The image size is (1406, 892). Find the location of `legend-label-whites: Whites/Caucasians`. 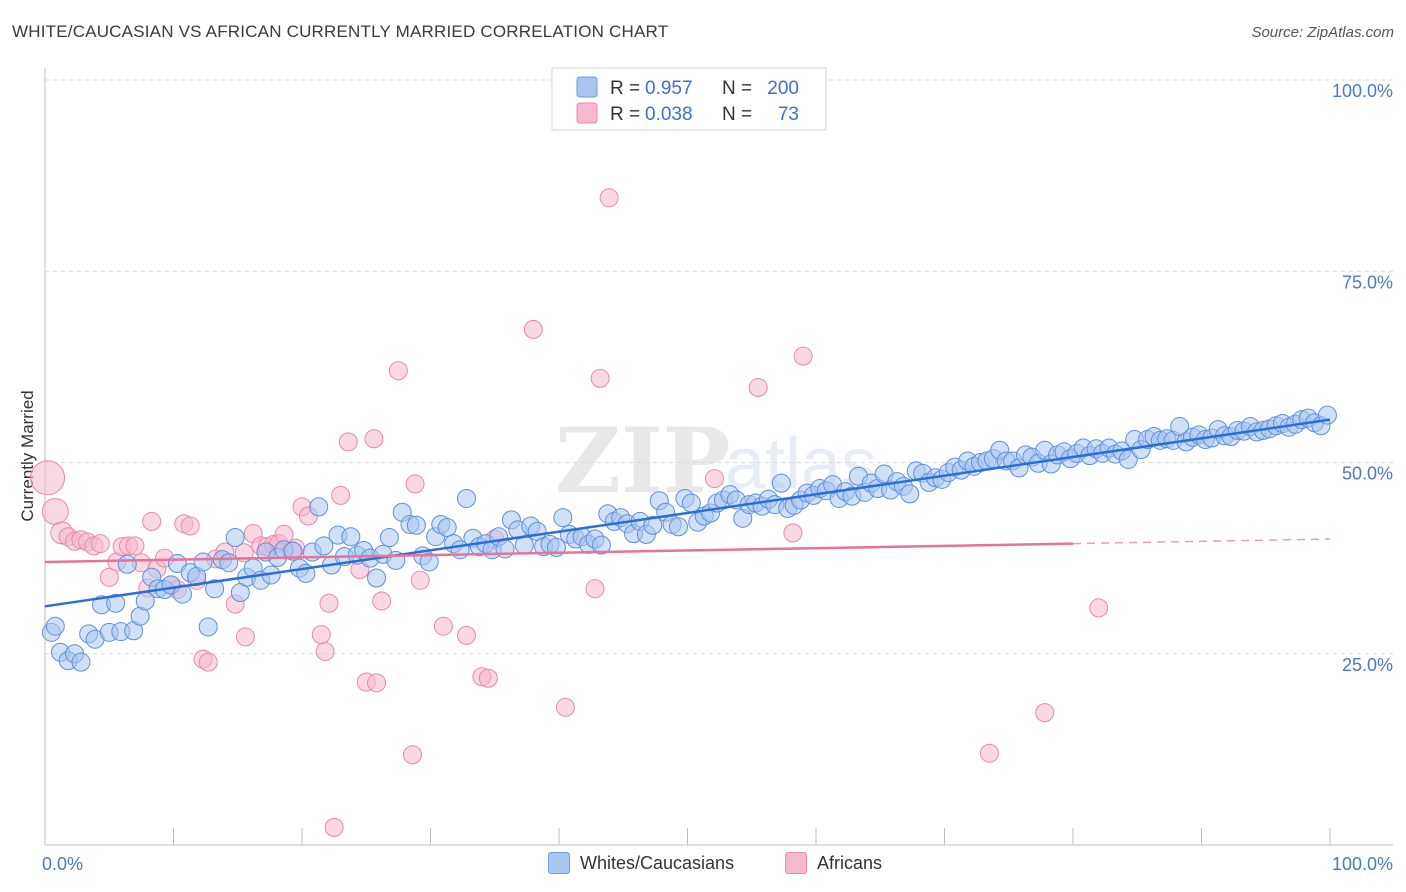

legend-label-whites: Whites/Caucasians is located at coordinates (657, 862).